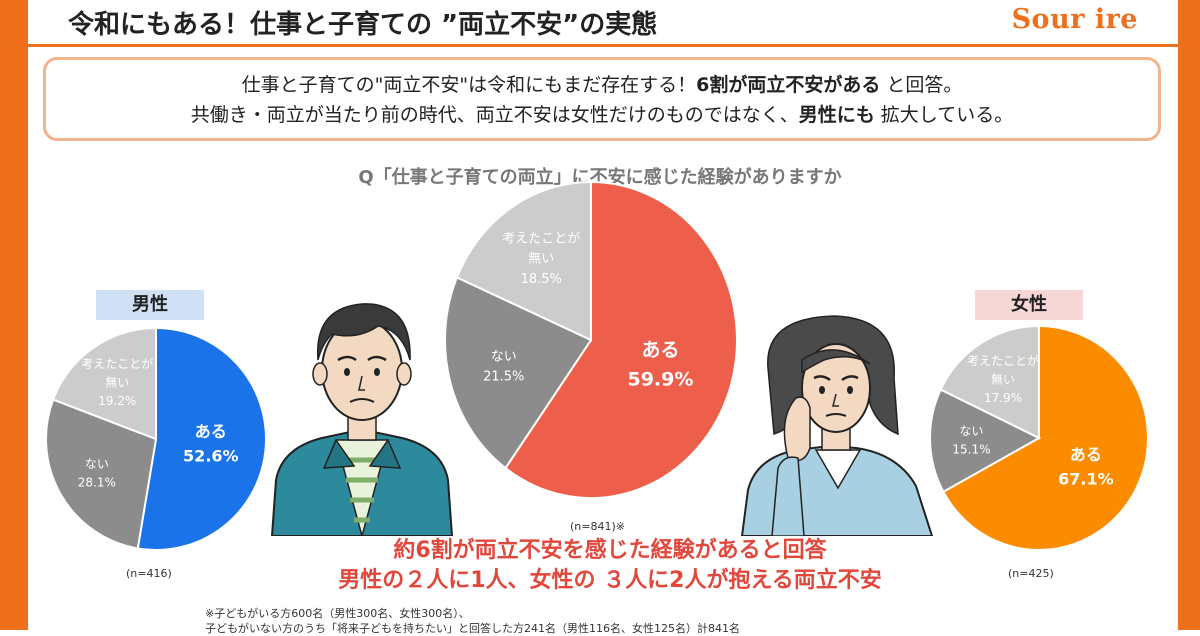 The height and width of the screenshot is (636, 1200). What do you see at coordinates (610, 550) in the screenshot?
I see `conclusion-line-1: 約6割が両立不安を感じた経験があると回答` at bounding box center [610, 550].